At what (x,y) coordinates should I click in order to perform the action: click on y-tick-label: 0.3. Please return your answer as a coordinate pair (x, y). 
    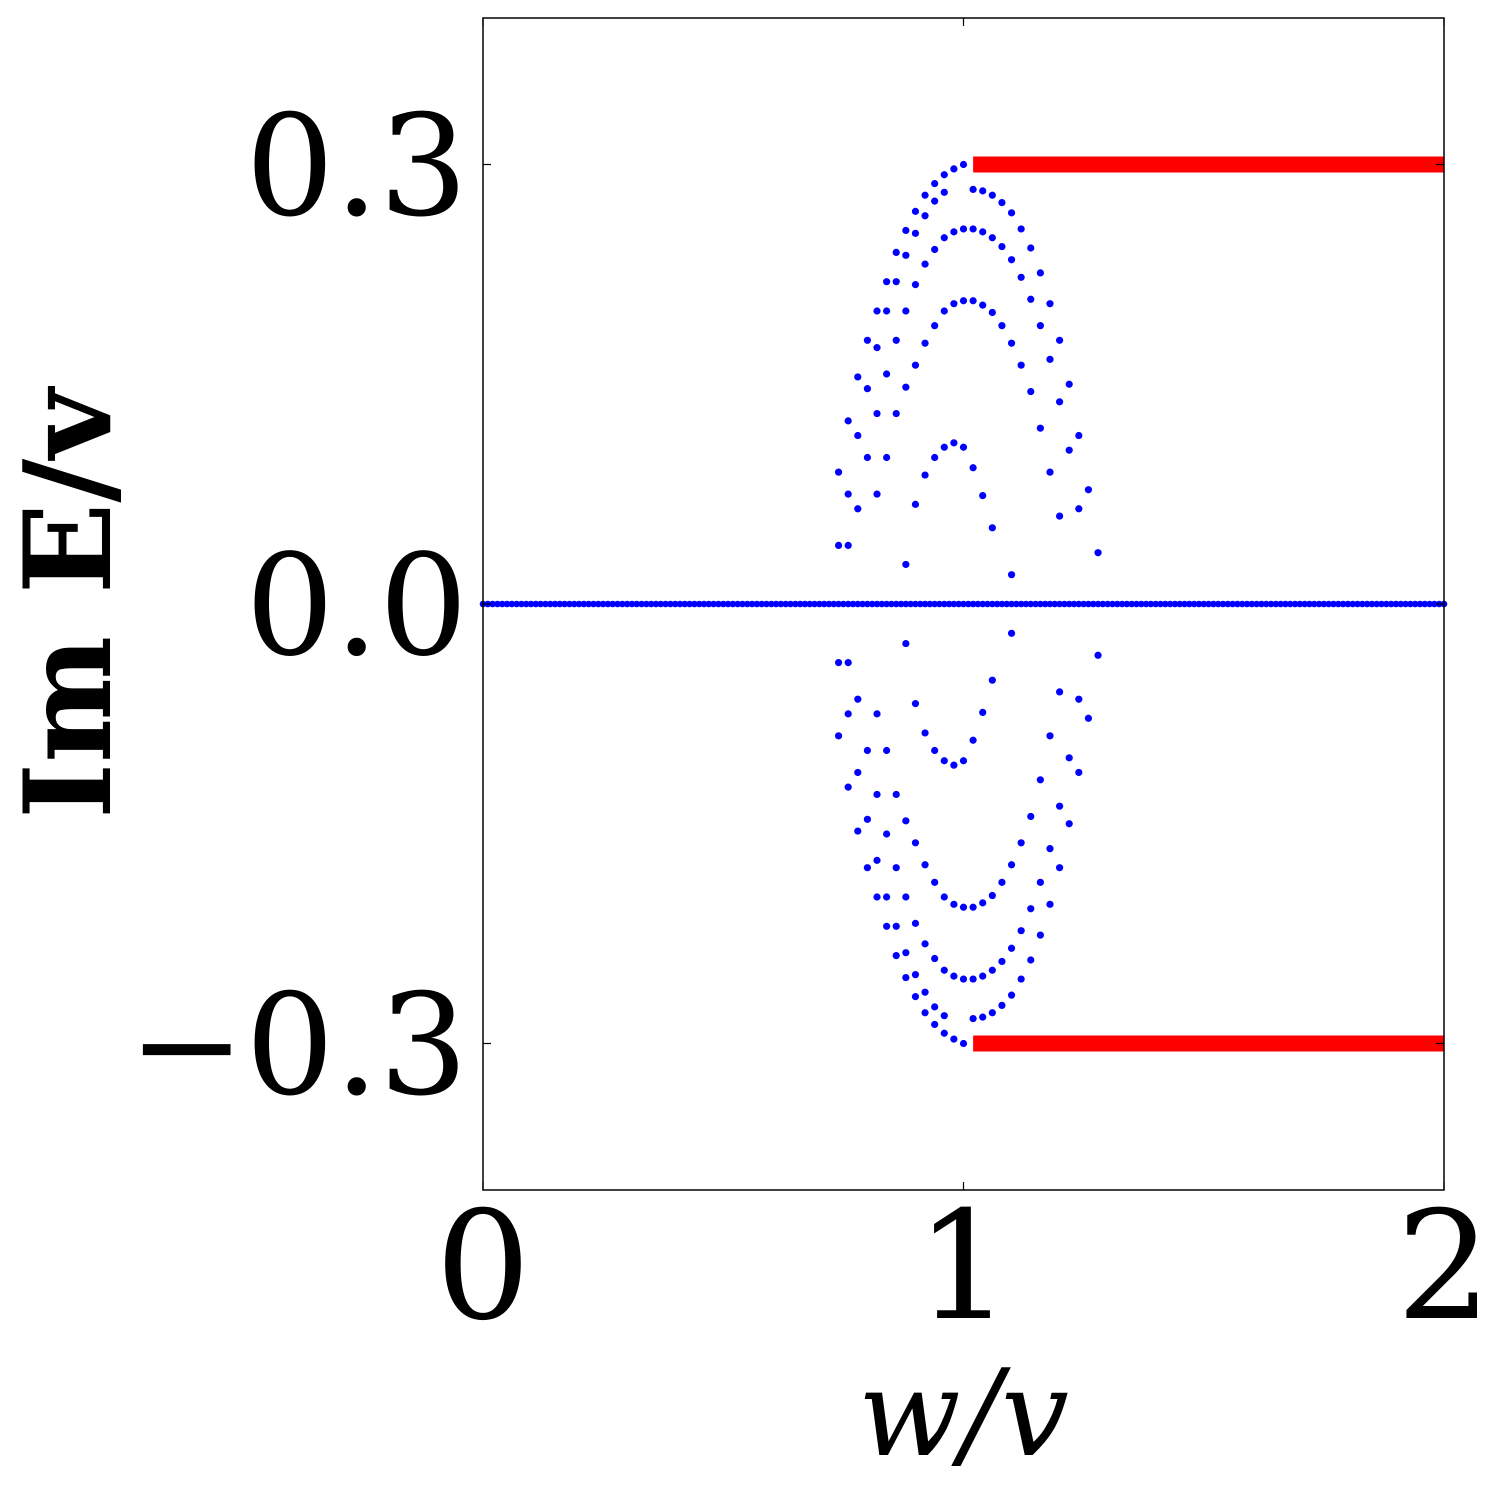
    Looking at the image, I should click on (356, 167).